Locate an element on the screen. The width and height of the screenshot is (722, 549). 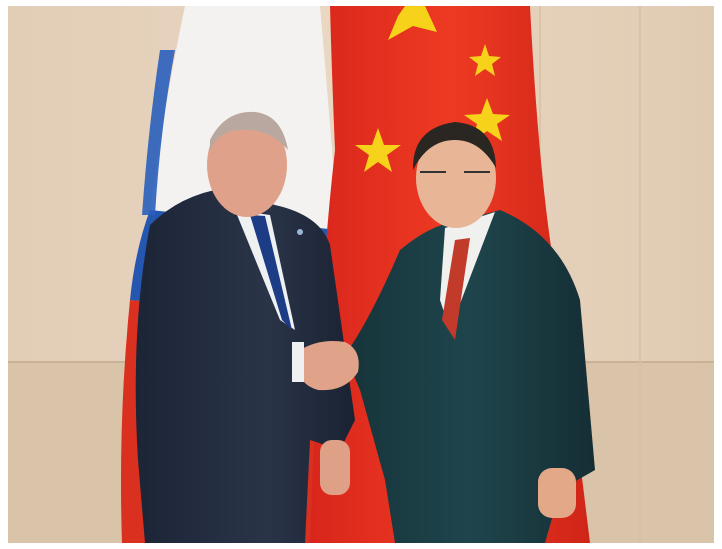
left-hair is located at coordinates (249, 130).